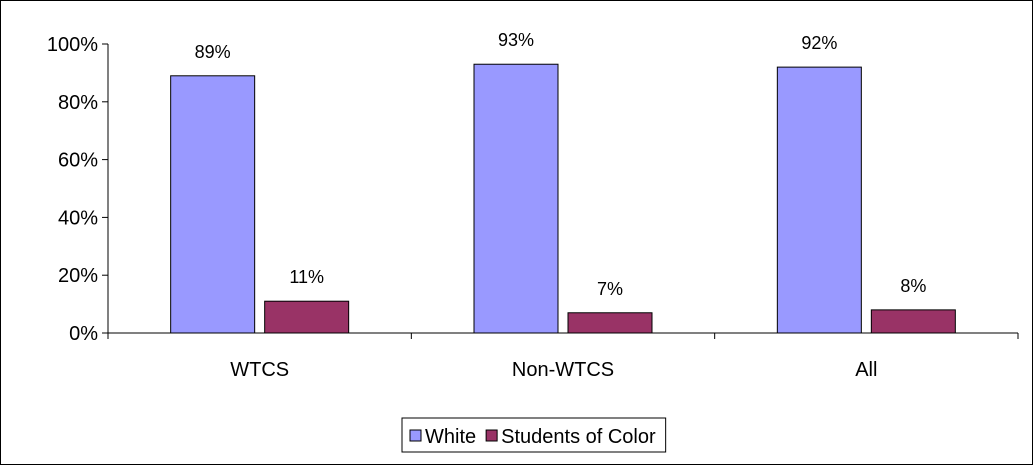 The image size is (1033, 465). What do you see at coordinates (578, 437) in the screenshot?
I see `legend-label: Students of Color` at bounding box center [578, 437].